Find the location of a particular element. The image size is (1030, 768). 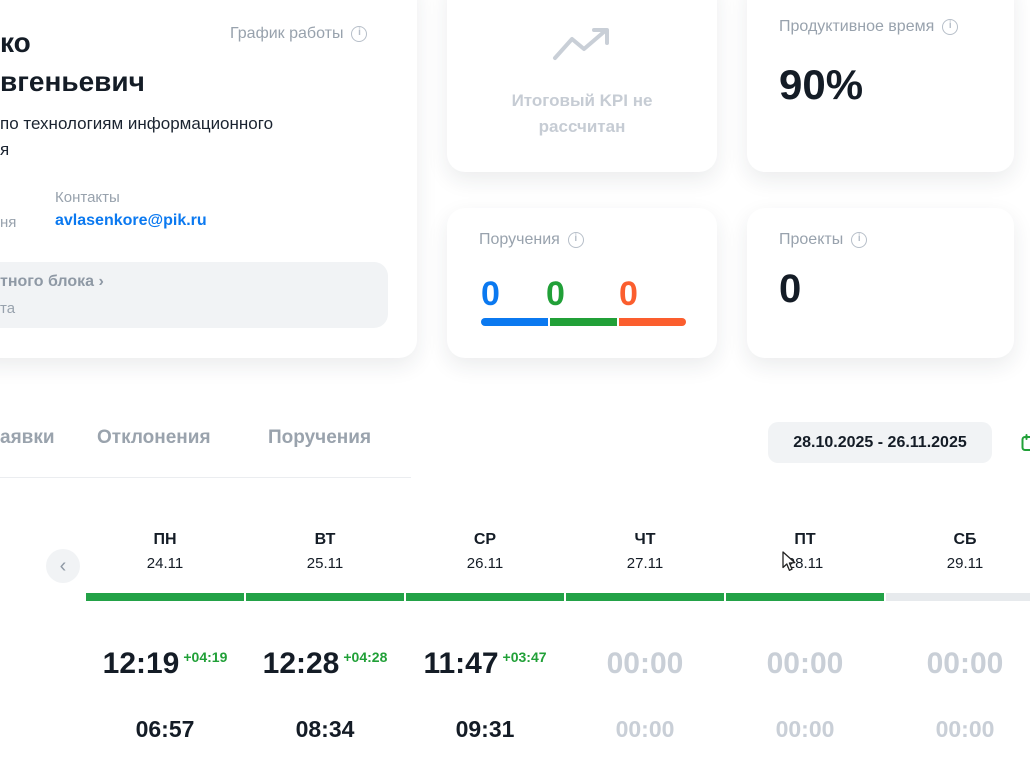

tab-requests: аявки is located at coordinates (27, 437).